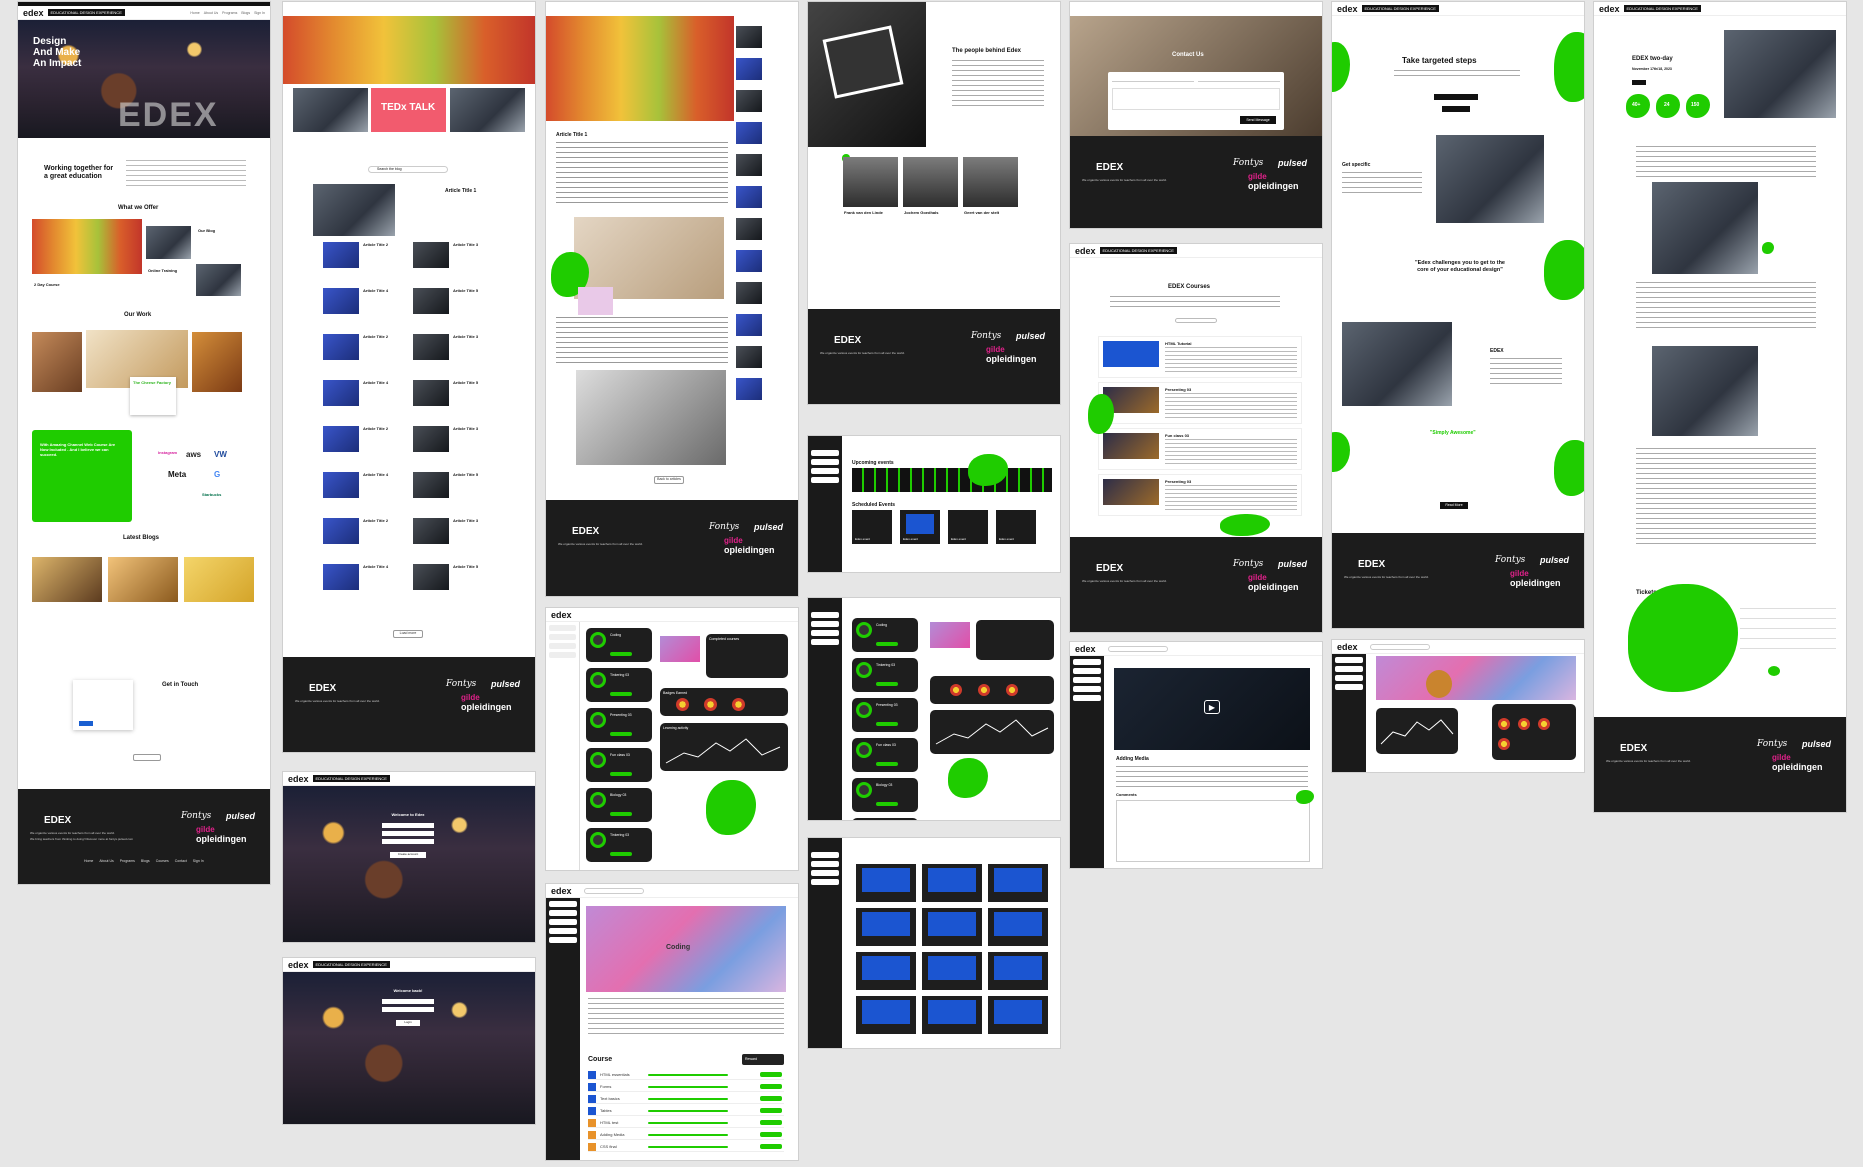  Describe the element at coordinates (1196, 99) in the screenshot. I see `contact-message-field` at that location.